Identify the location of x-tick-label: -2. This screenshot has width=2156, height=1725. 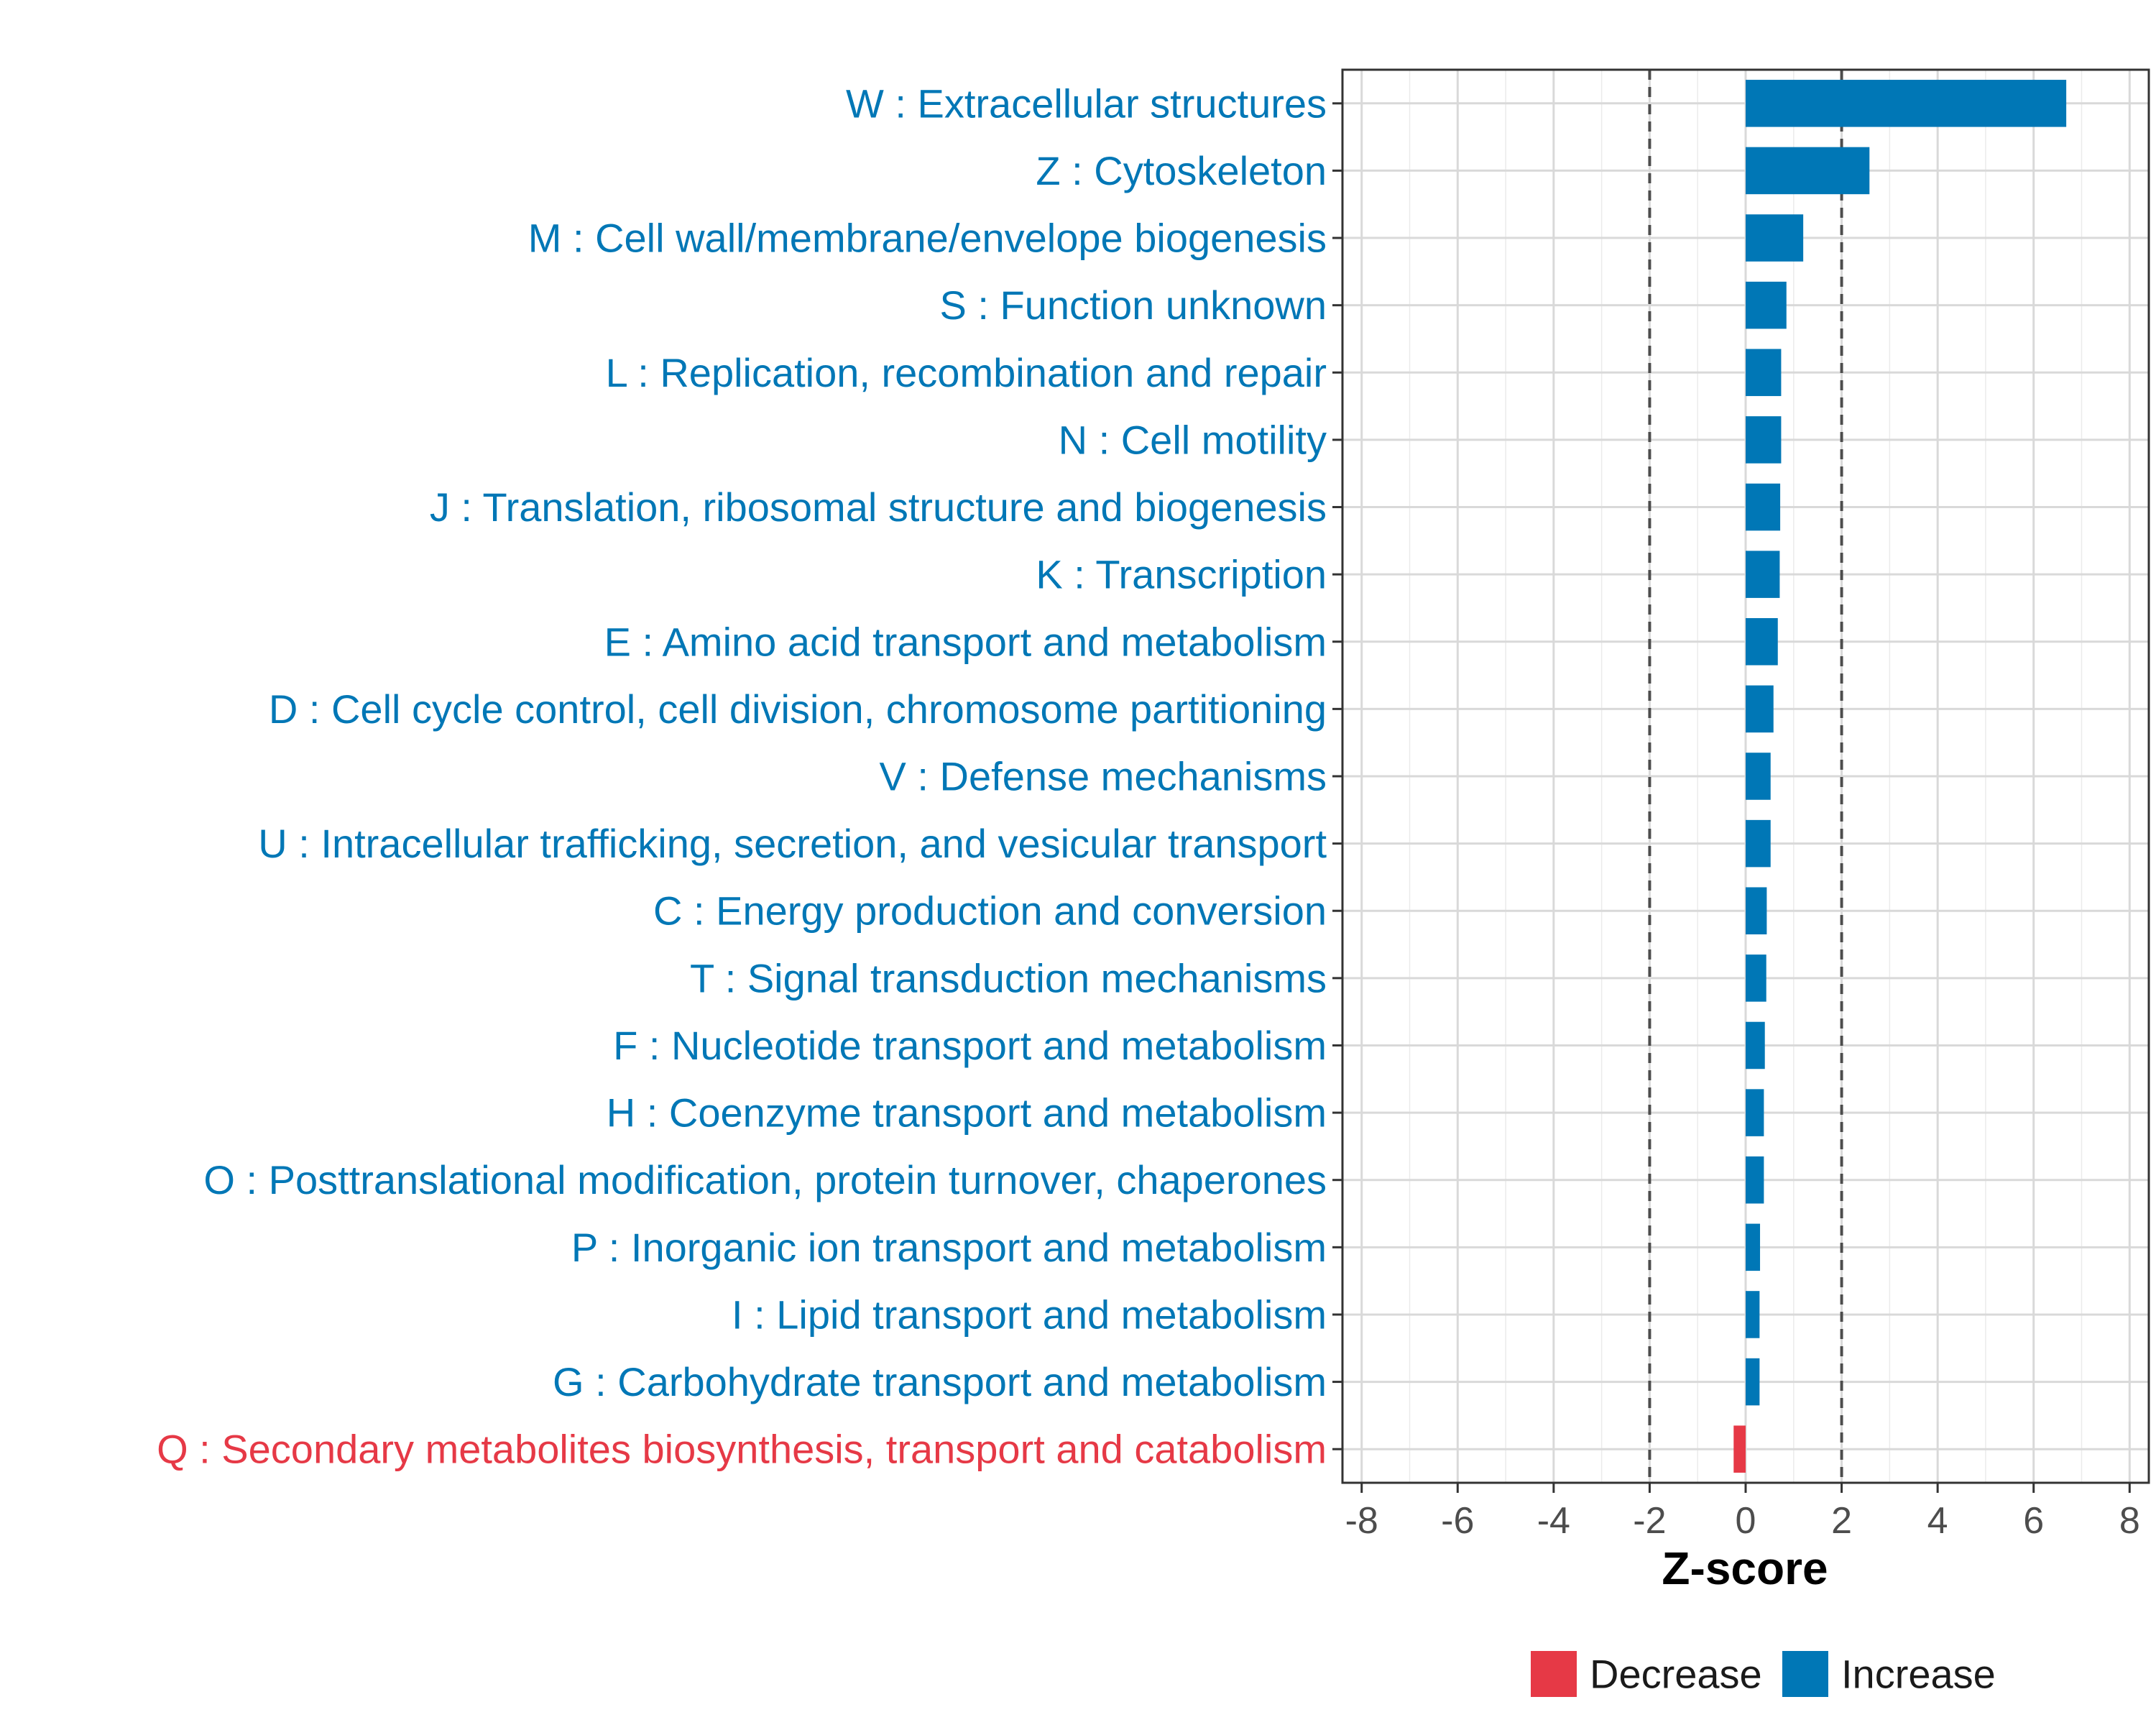
(1650, 1521).